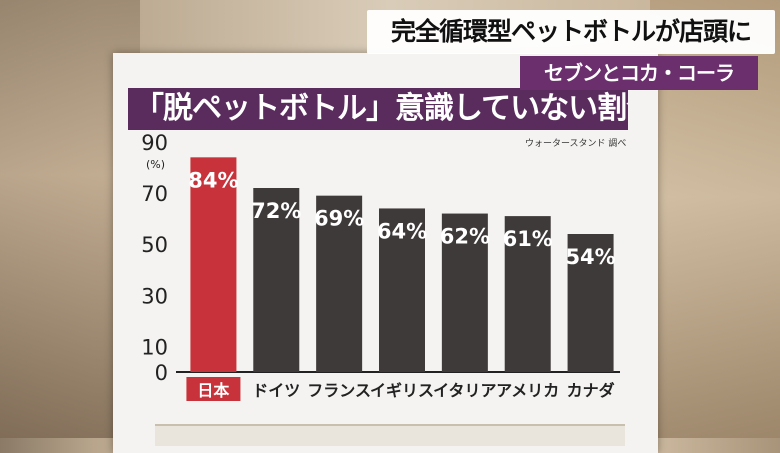  Describe the element at coordinates (154, 143) in the screenshot. I see `y-tick-label: 90` at that location.